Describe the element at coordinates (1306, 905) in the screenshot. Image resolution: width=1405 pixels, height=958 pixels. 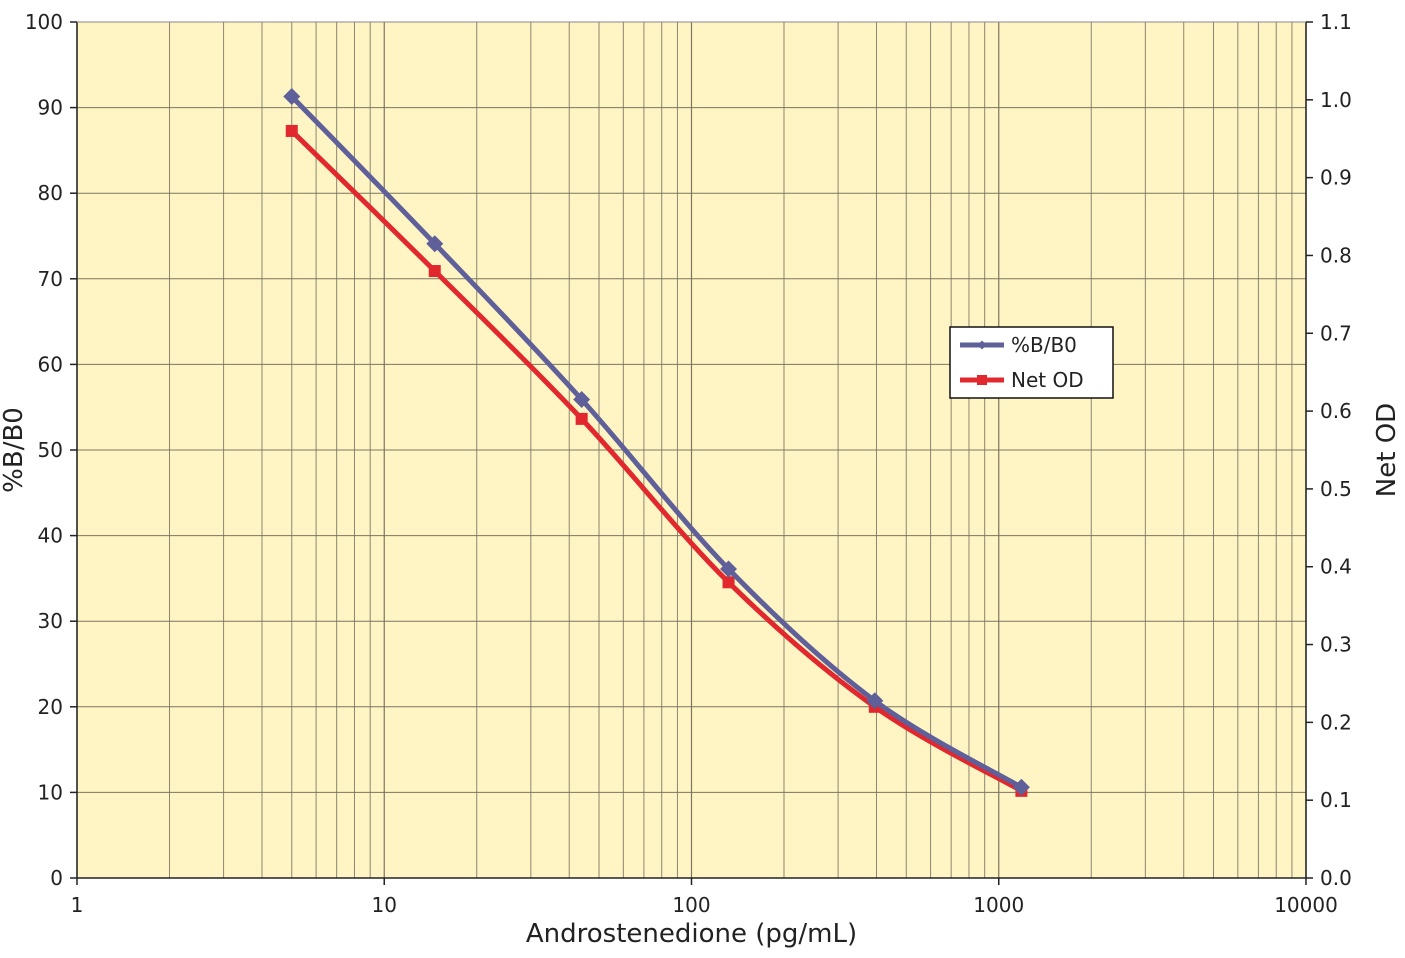
I see `x-tick-label: 10000` at that location.